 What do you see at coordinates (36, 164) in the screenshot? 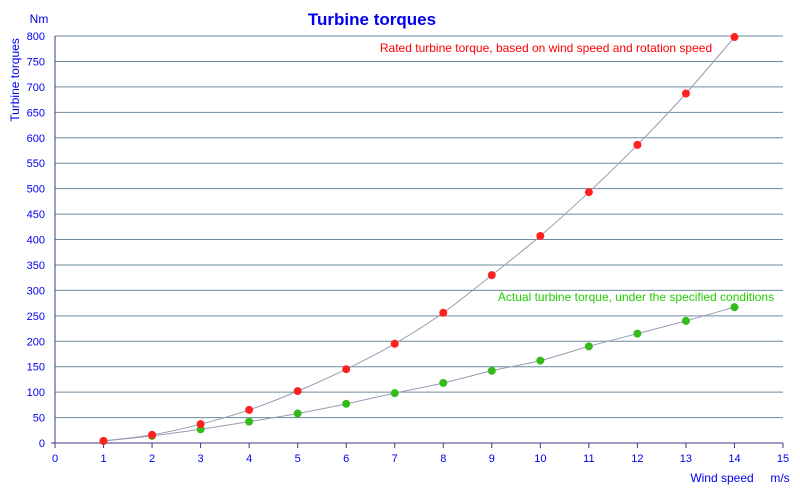
I see `y-tick-label-550: 550` at bounding box center [36, 164].